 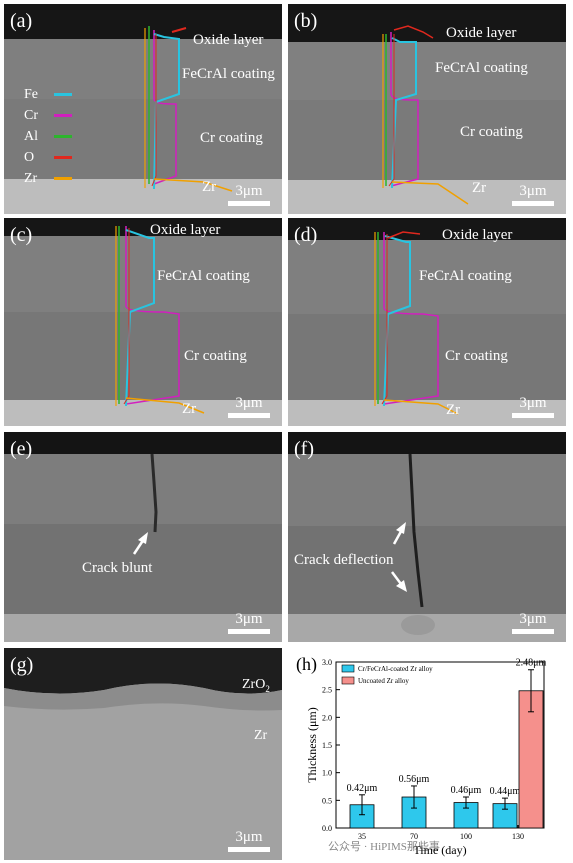 What do you see at coordinates (439, 850) in the screenshot?
I see `x-axis-label: Time (day)` at bounding box center [439, 850].